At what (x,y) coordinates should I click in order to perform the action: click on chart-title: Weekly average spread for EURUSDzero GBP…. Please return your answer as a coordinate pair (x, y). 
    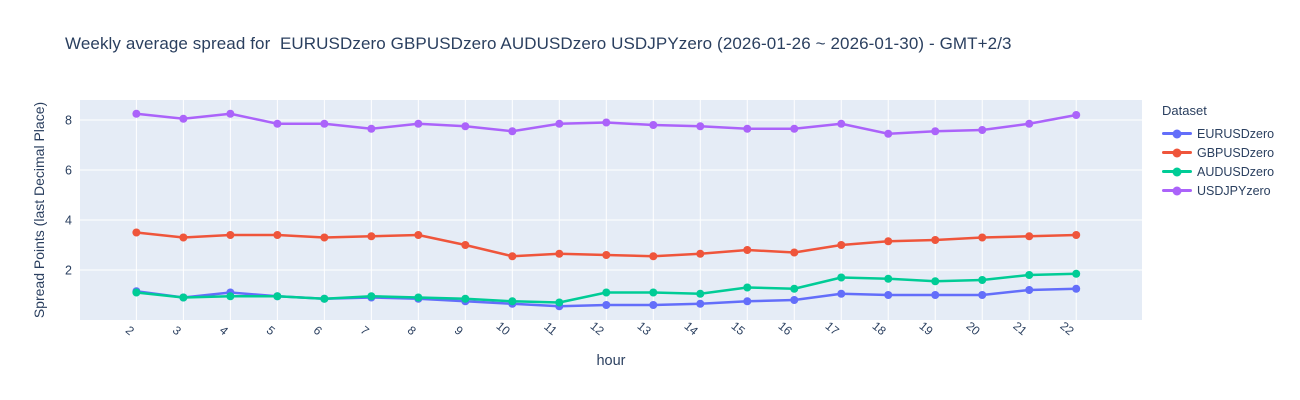
    Looking at the image, I should click on (538, 43).